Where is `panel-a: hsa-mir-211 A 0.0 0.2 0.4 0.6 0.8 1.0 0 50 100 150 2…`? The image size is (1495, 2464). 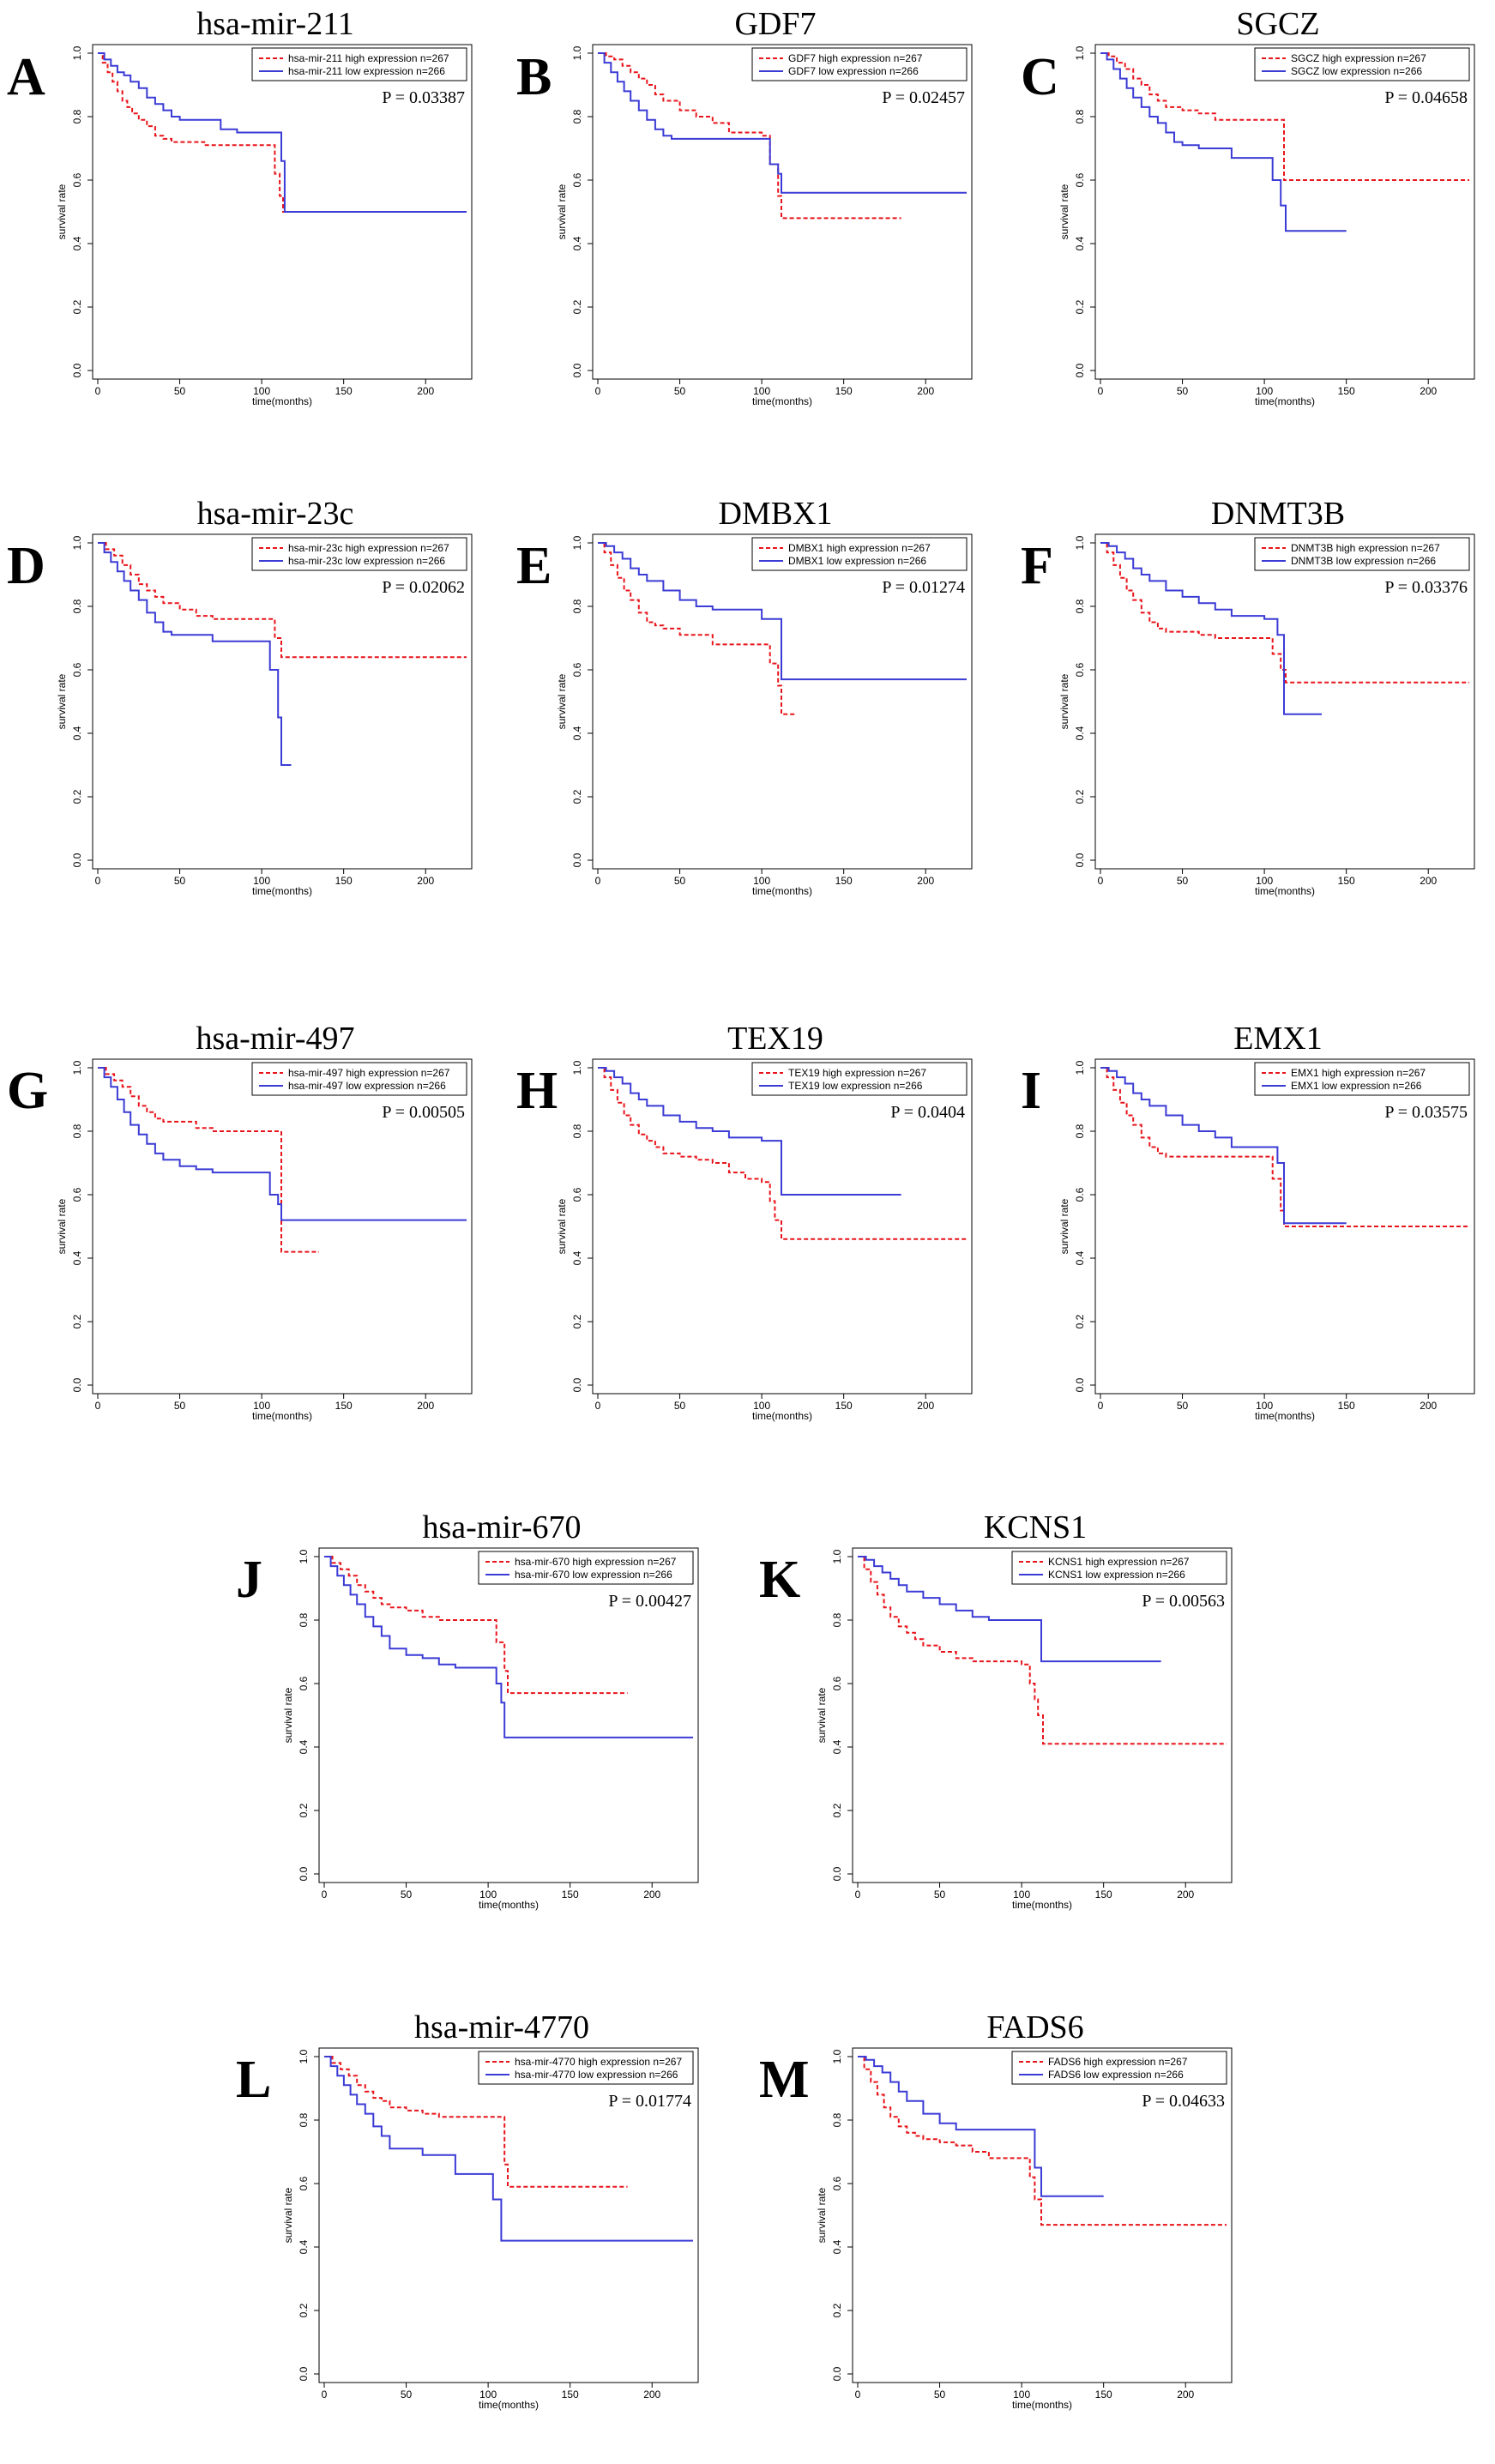 panel-a: hsa-mir-211 A 0.0 0.2 0.4 0.6 0.8 1.0 0 50 100 150 2… is located at coordinates (240, 206).